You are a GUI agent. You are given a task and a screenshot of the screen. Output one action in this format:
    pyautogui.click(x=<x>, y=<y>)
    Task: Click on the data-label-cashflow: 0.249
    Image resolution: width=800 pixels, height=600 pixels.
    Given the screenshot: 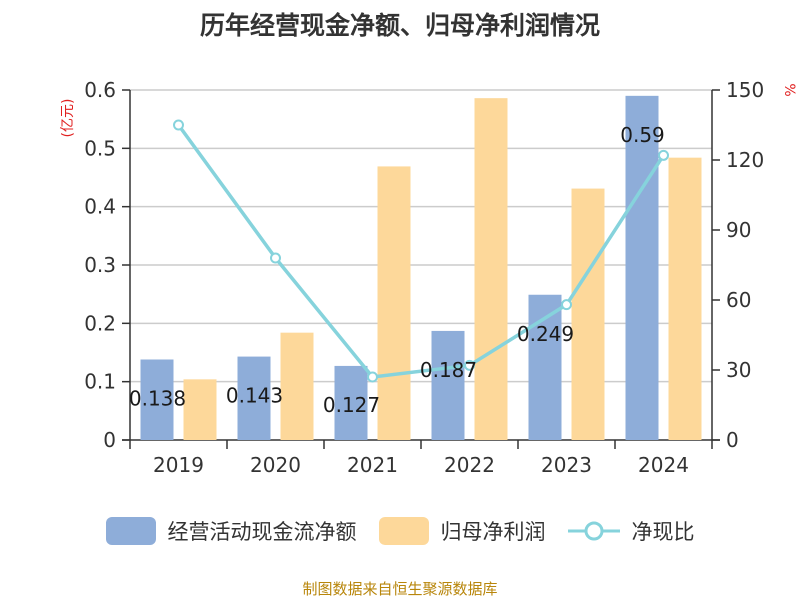 What is the action you would take?
    pyautogui.click(x=545, y=334)
    